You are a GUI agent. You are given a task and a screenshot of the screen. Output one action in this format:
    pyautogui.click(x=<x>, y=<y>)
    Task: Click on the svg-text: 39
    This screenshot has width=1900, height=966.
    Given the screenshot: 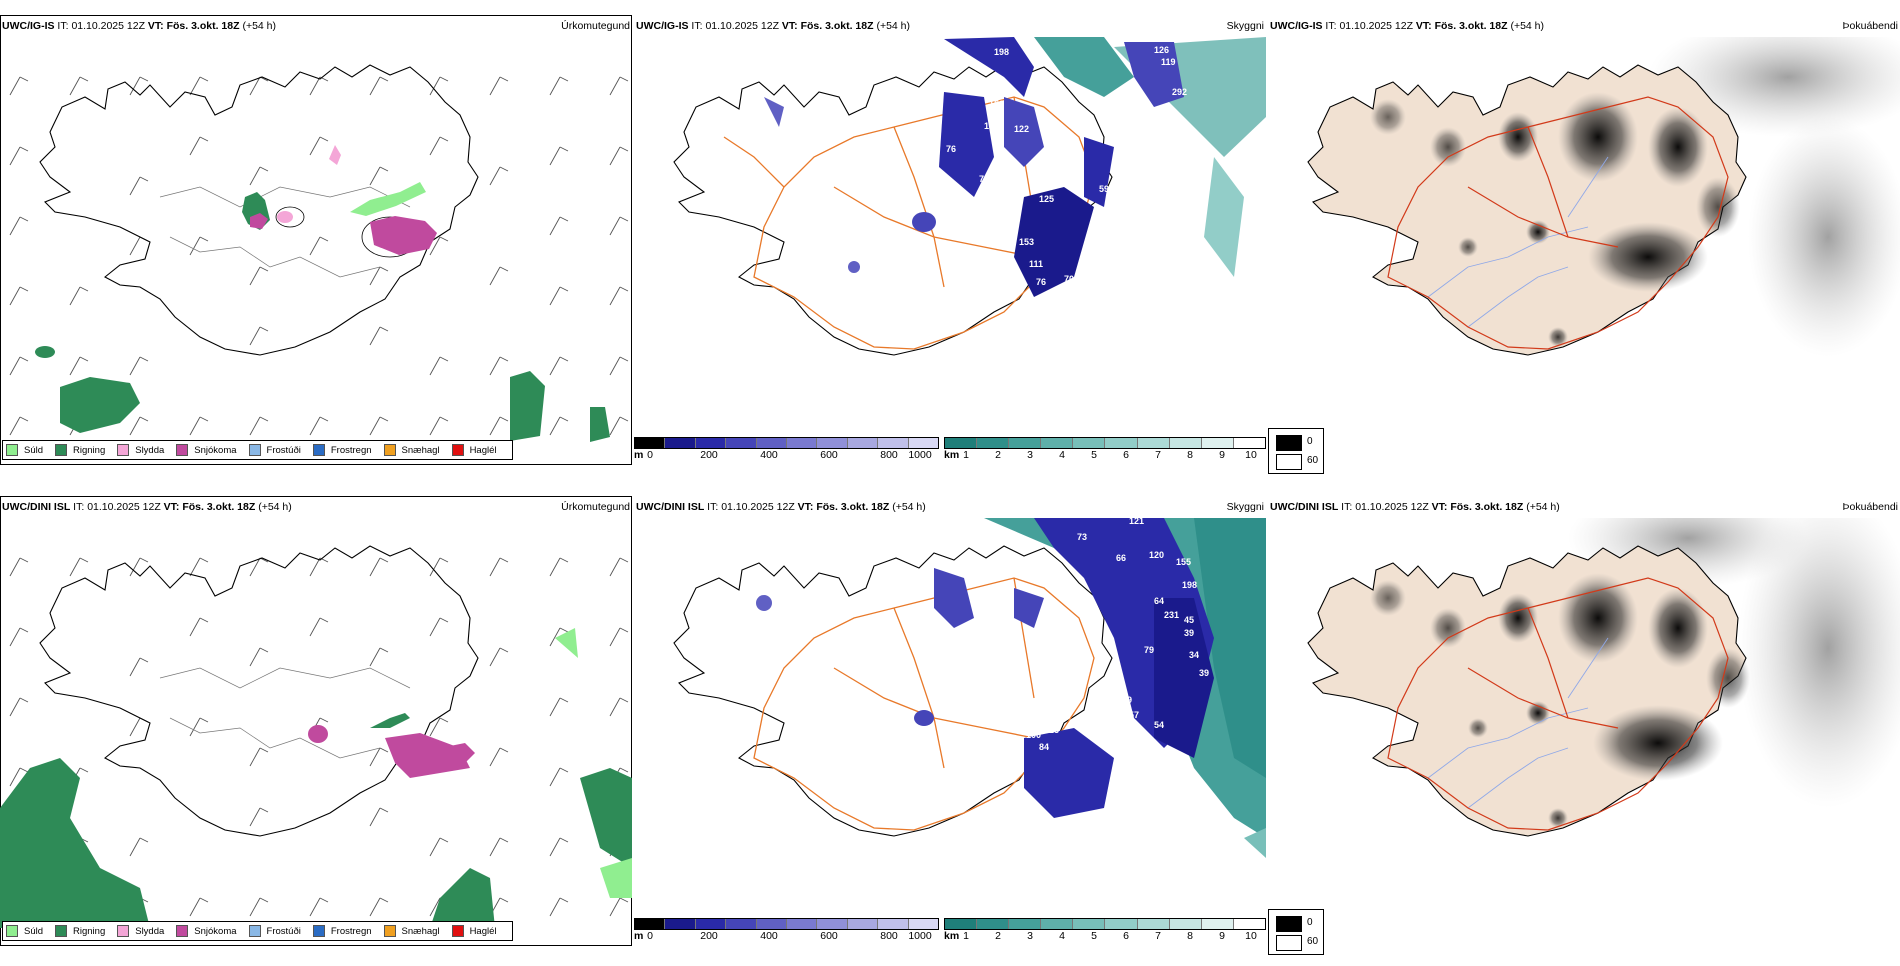 What is the action you would take?
    pyautogui.click(x=1189, y=633)
    